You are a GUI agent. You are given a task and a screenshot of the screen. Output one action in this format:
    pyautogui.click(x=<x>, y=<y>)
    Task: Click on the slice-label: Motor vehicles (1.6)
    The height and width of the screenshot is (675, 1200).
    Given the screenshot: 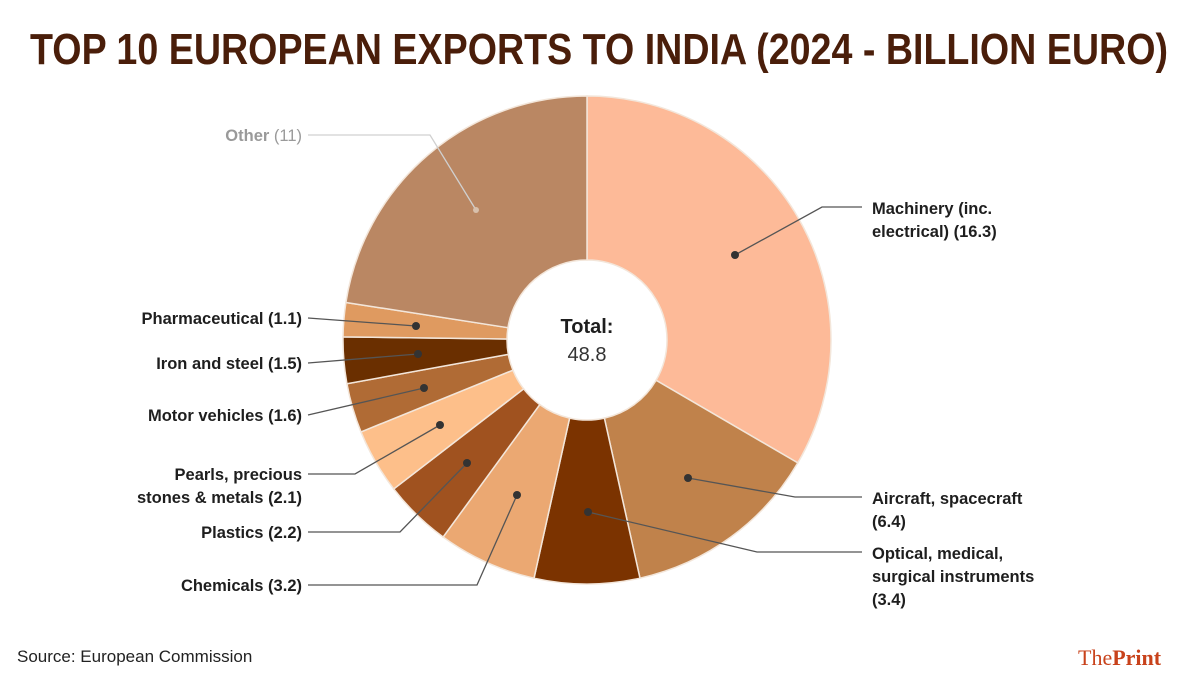 What is the action you would take?
    pyautogui.click(x=225, y=416)
    